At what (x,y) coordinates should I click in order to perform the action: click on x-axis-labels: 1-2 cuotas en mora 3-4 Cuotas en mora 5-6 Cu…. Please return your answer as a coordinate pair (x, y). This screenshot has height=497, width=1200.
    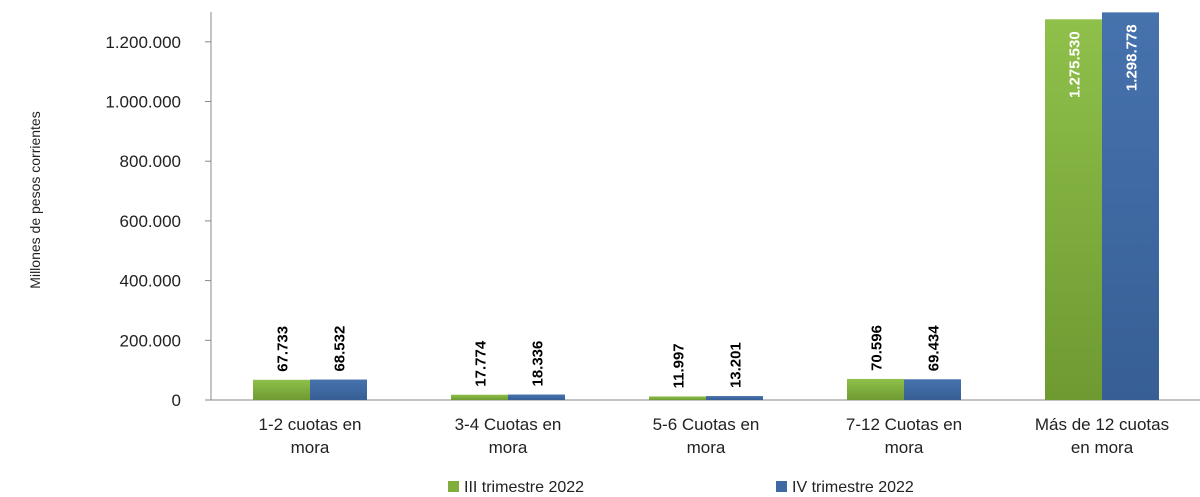
    Looking at the image, I should click on (713, 436).